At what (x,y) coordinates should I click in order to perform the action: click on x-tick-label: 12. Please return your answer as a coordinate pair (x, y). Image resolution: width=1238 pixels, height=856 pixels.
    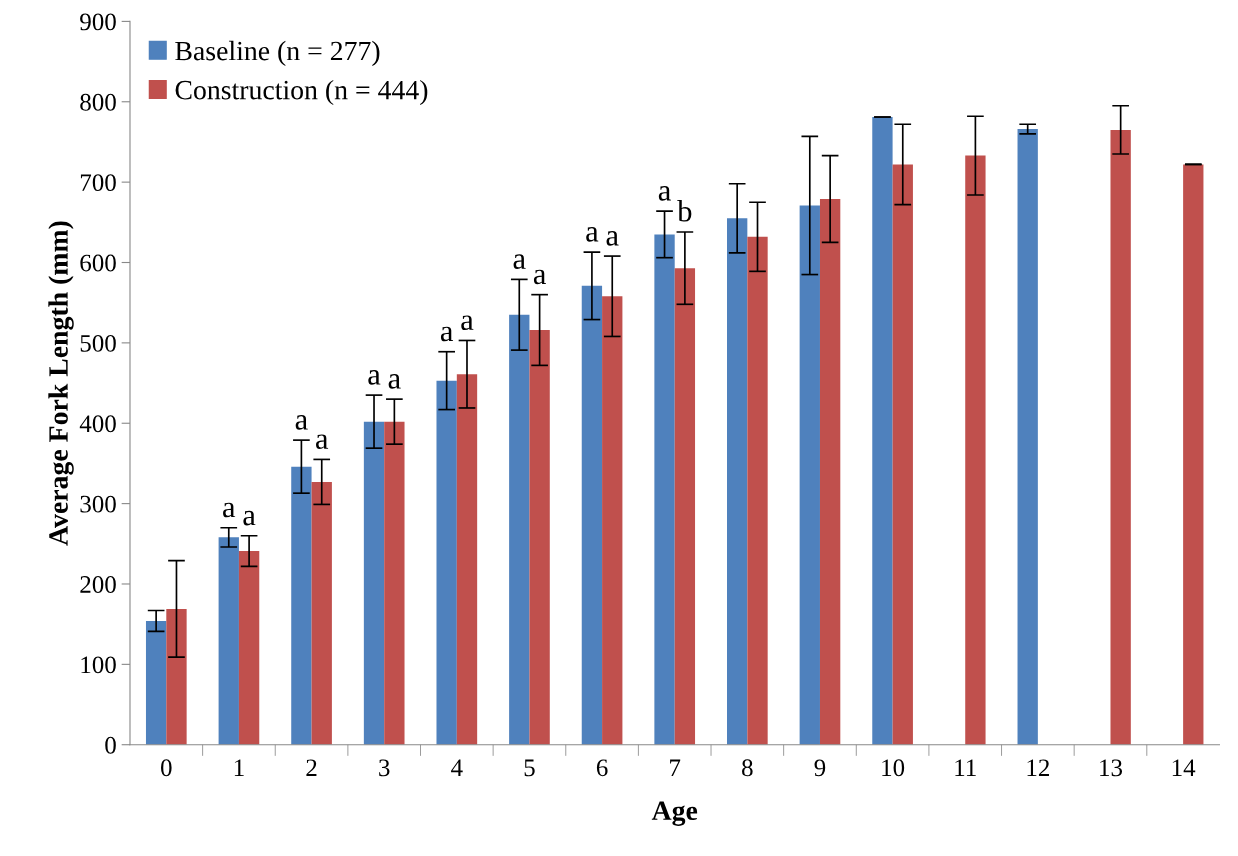
    Looking at the image, I should click on (1038, 767).